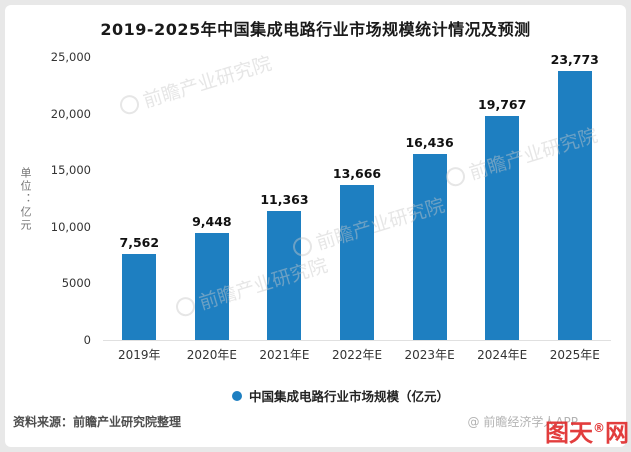  Describe the element at coordinates (357, 174) in the screenshot. I see `bar-value-label: 13,666` at that location.